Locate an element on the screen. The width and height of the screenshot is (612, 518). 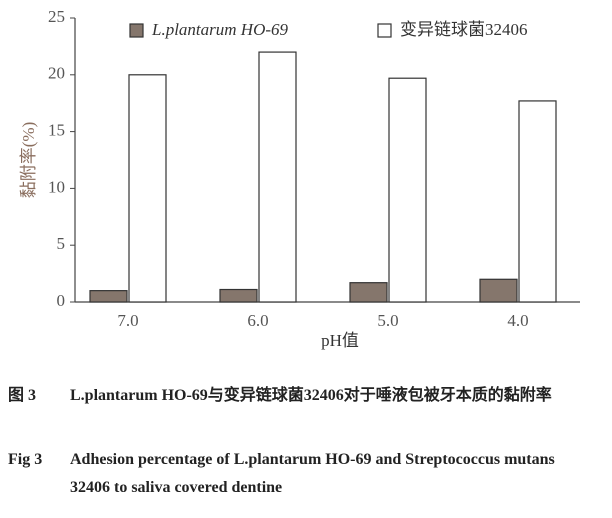
x-tick-label: 6.0 is located at coordinates (257, 320).